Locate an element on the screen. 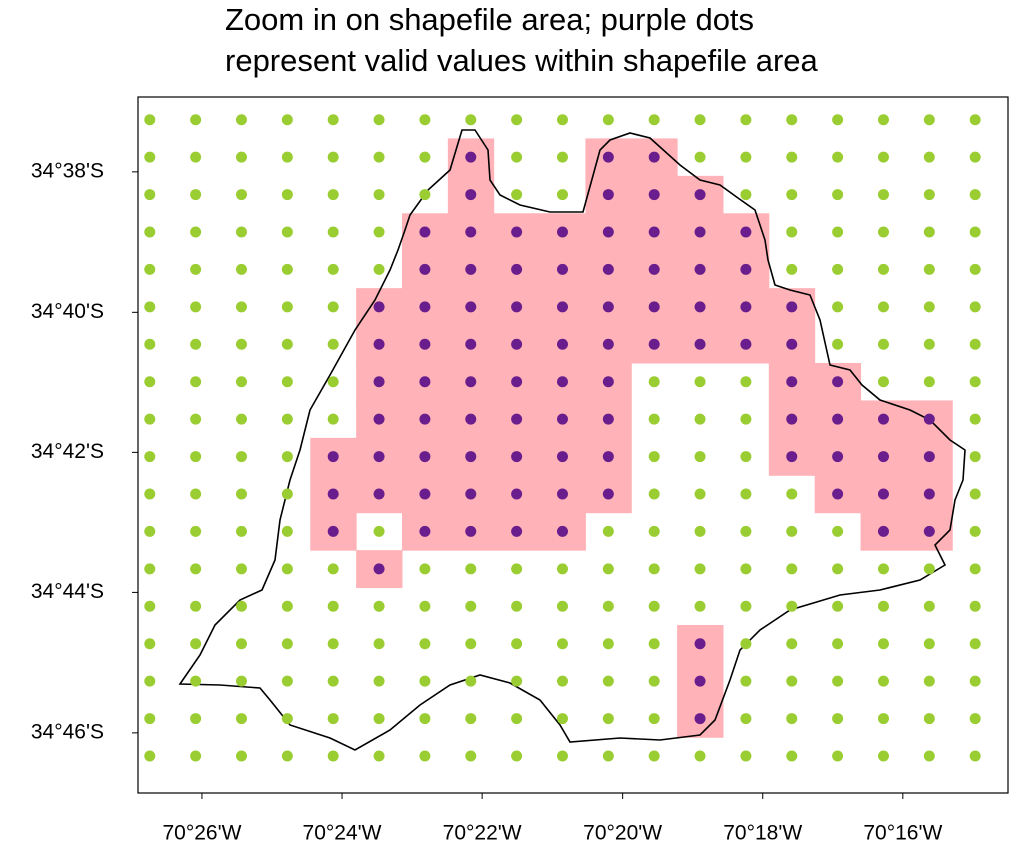 Image resolution: width=1016 pixels, height=857 pixels. y-tick-label: 34°40'S is located at coordinates (67, 311).